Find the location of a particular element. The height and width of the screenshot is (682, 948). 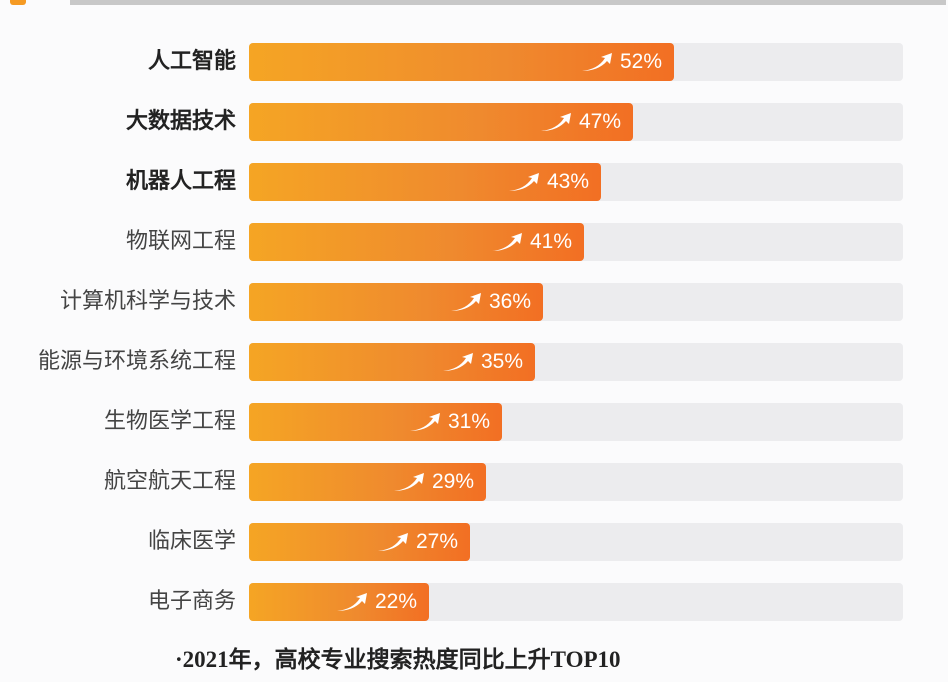

value-label: 52% is located at coordinates (621, 62).